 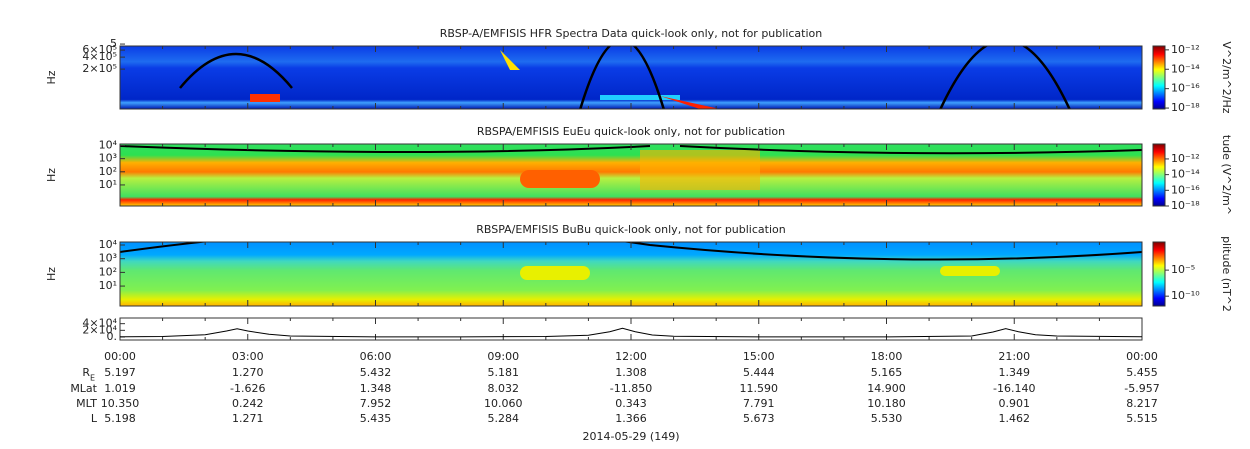 What do you see at coordinates (1015, 403) in the screenshot?
I see `row-value: 0.901` at bounding box center [1015, 403].